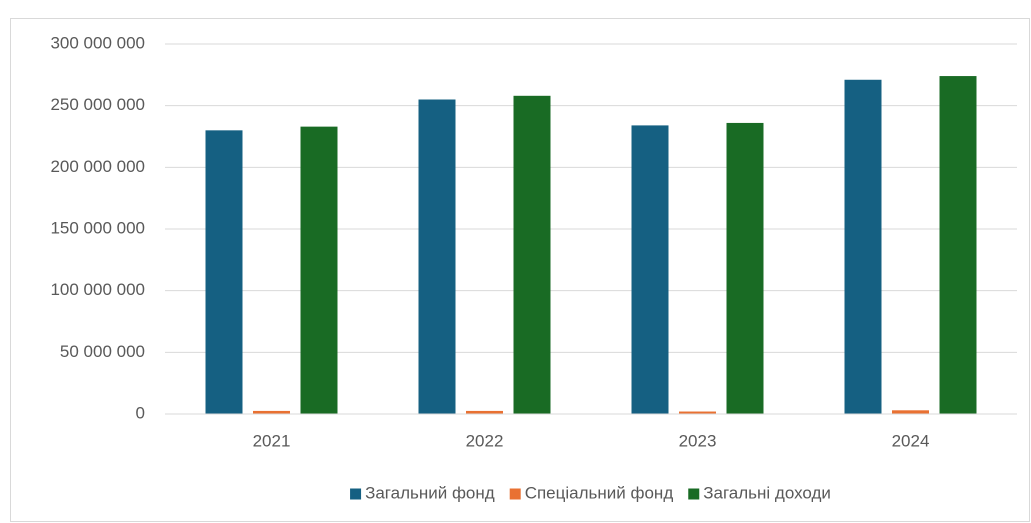 The height and width of the screenshot is (523, 1031). Describe the element at coordinates (911, 440) in the screenshot. I see `x-tick-label: 2024` at that location.